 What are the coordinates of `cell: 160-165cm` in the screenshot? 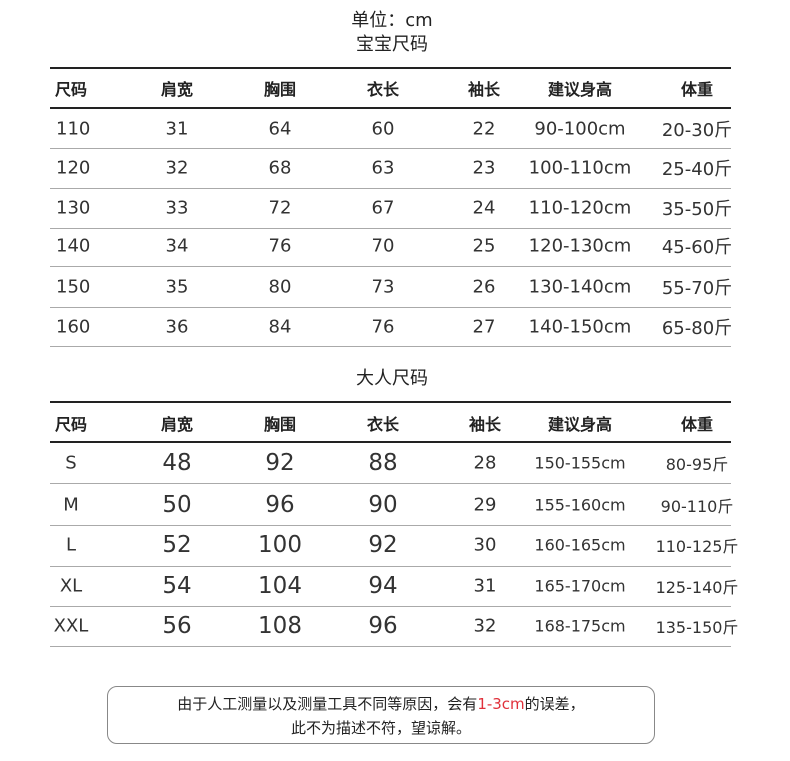 It's located at (580, 545).